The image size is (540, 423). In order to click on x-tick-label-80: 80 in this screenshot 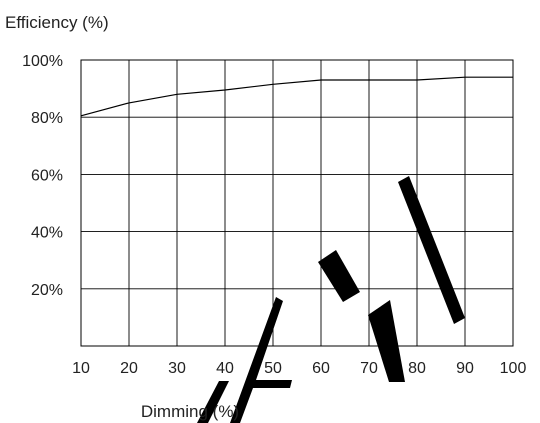, I will do `click(417, 368)`.